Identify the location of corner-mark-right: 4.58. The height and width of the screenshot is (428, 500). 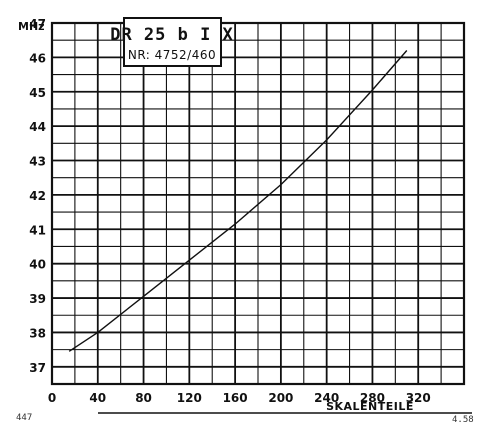
(463, 420).